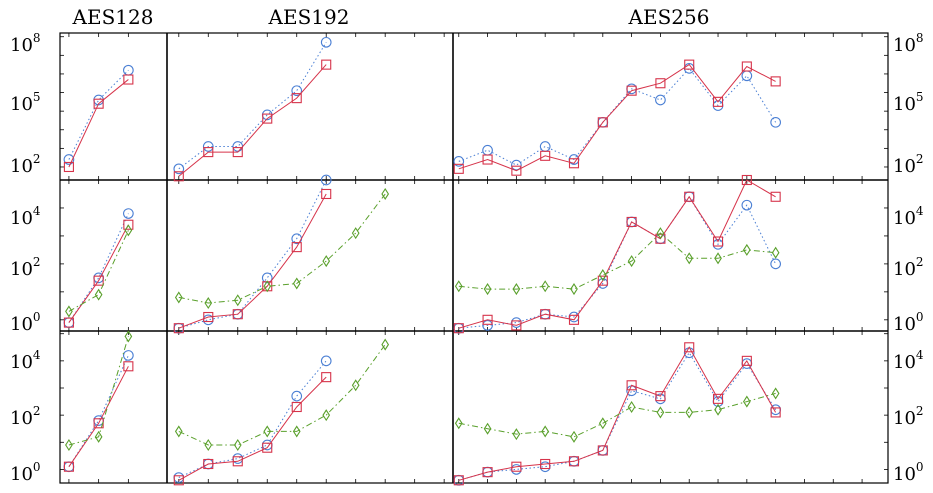  Describe the element at coordinates (282, 248) in the screenshot. I see `series-line-p4-diamond` at that location.